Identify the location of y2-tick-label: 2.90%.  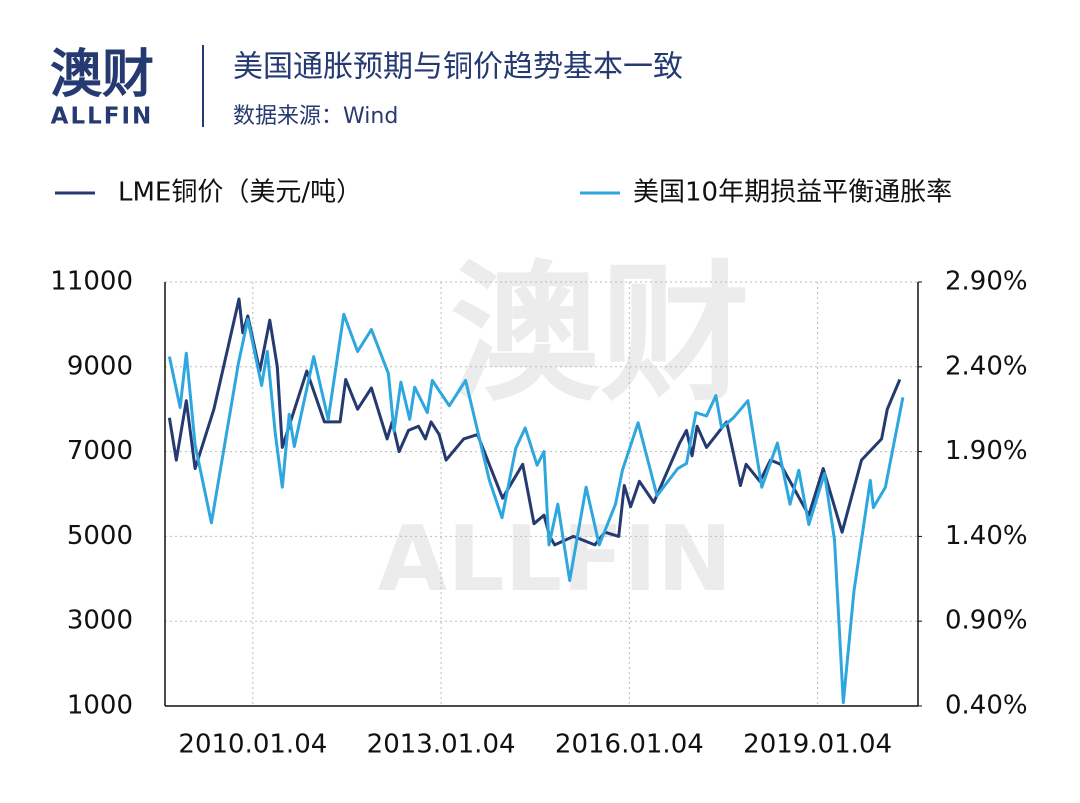
(986, 282).